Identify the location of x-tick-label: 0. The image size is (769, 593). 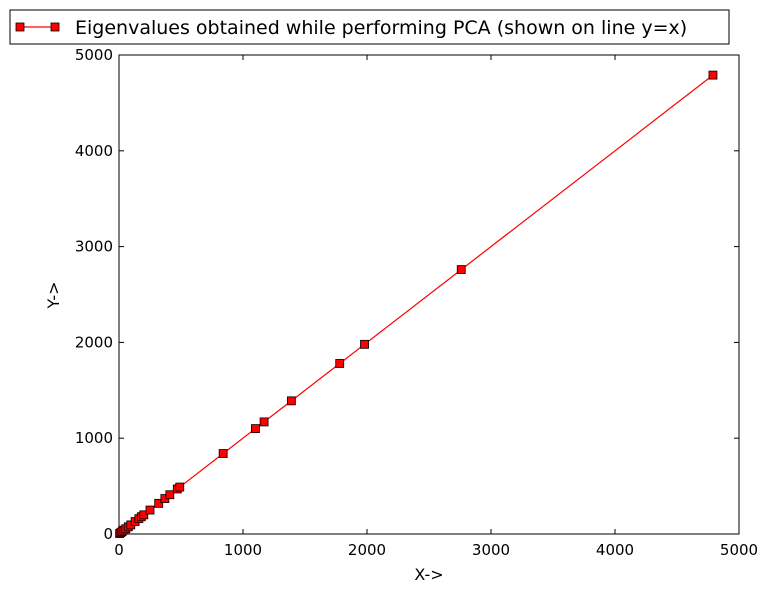
(119, 550).